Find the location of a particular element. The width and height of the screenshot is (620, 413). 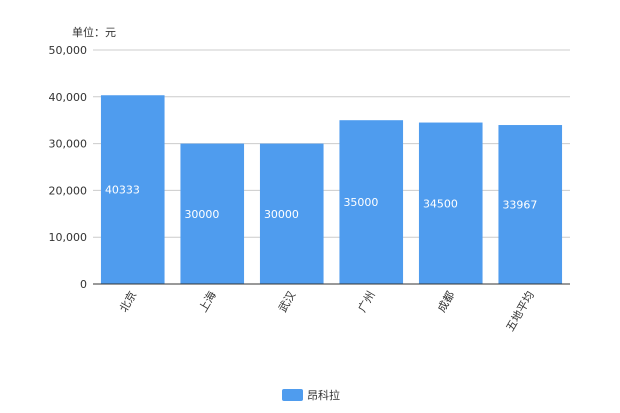

x-tick-label: 成都 is located at coordinates (446, 302).